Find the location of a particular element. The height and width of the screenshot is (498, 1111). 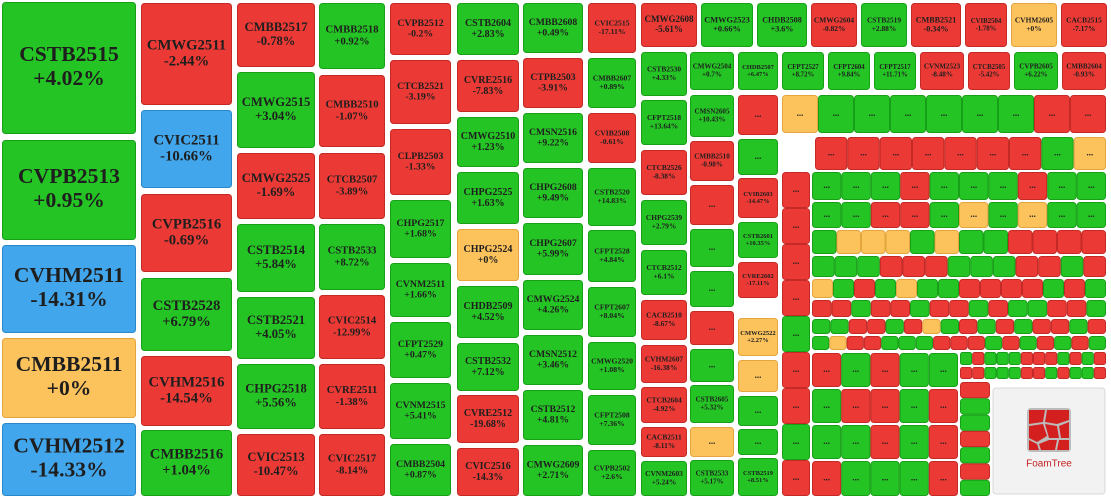

tile-code: CVIB2508 is located at coordinates (612, 133).